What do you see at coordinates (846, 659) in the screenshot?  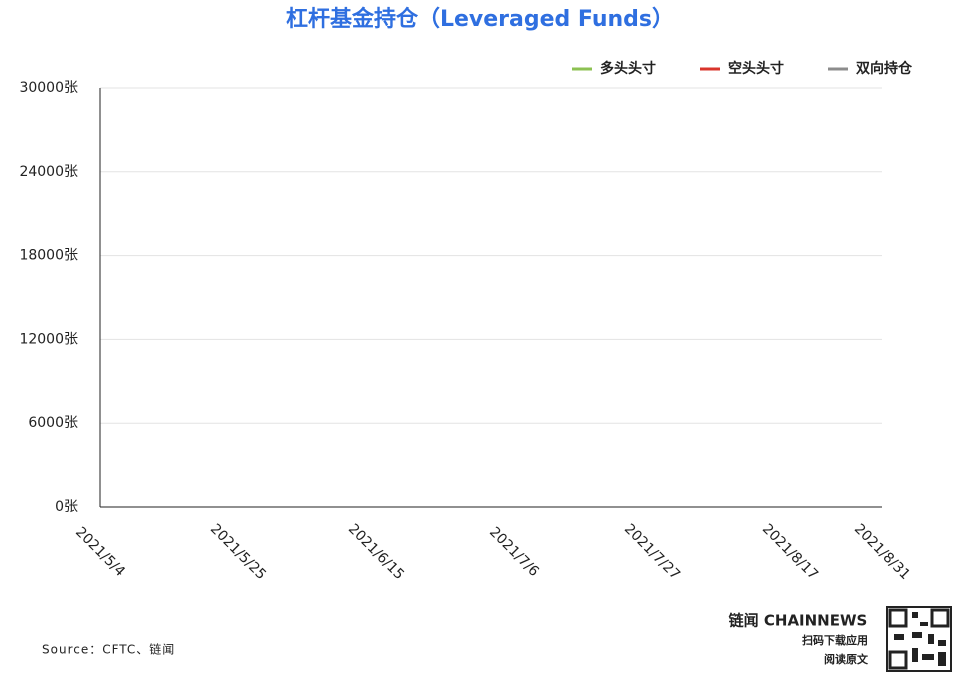 I see `footer-text: 阅读原文` at bounding box center [846, 659].